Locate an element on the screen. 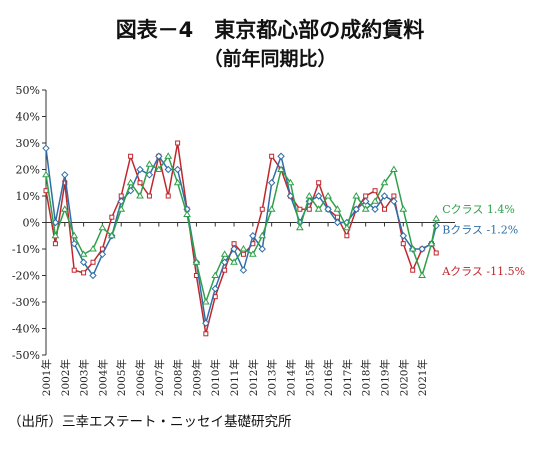 This screenshot has height=460, width=540. series-B-end-label: Bクラス -1.2% is located at coordinates (480, 230).